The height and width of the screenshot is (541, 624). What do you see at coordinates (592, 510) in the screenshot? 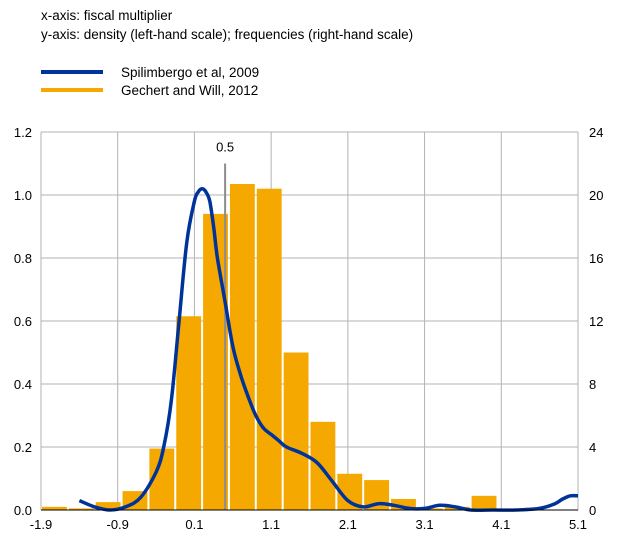
I see `y2-tick-label-0: 0` at bounding box center [592, 510].